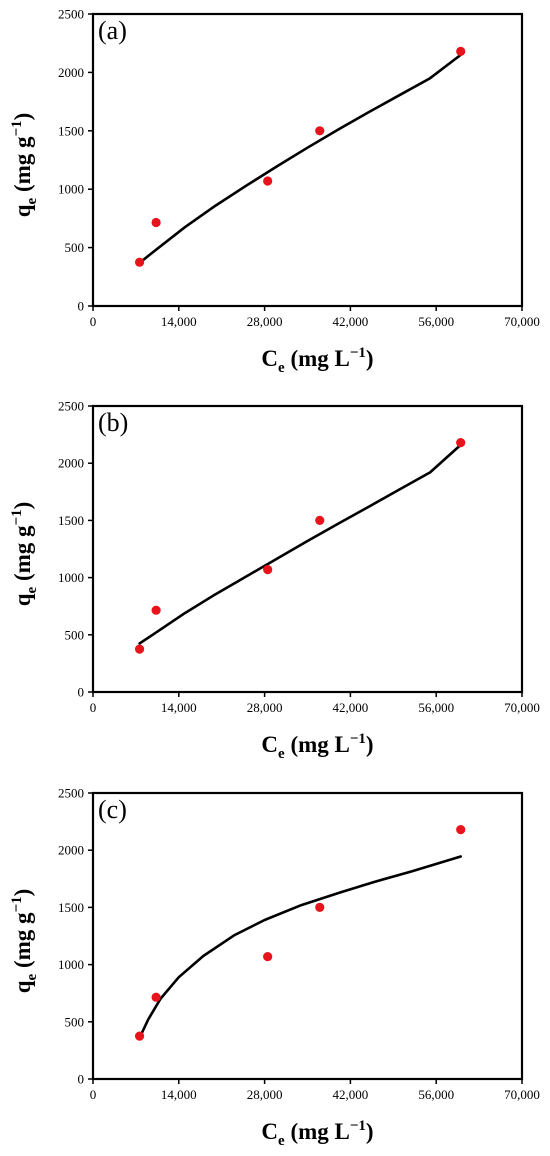 This screenshot has height=1156, width=550. I want to click on panel-label: (b), so click(113, 422).